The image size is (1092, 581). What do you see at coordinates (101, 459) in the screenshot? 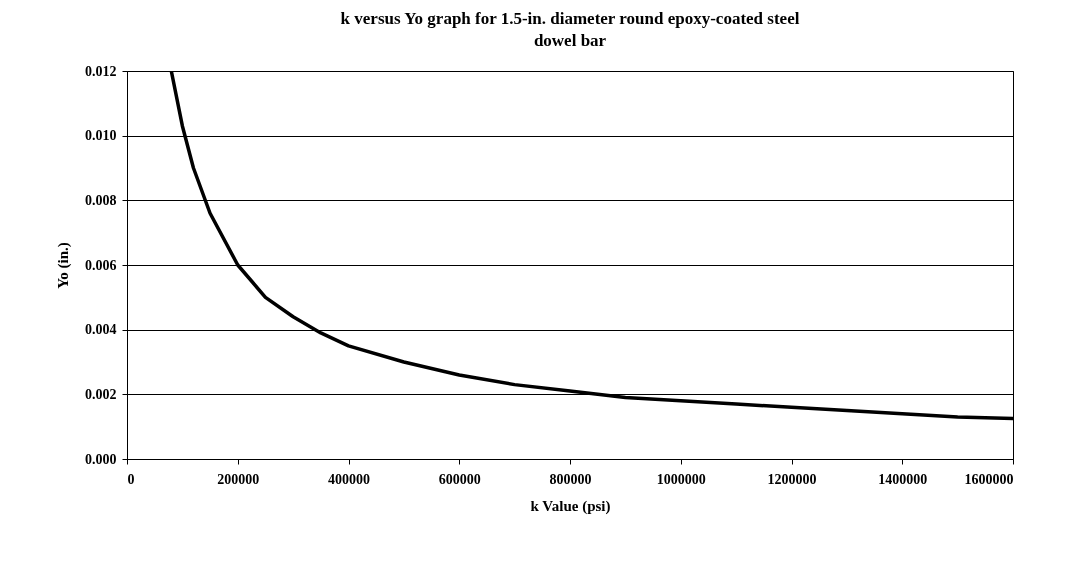
I see `y-tick-label: 0.000` at bounding box center [101, 459].